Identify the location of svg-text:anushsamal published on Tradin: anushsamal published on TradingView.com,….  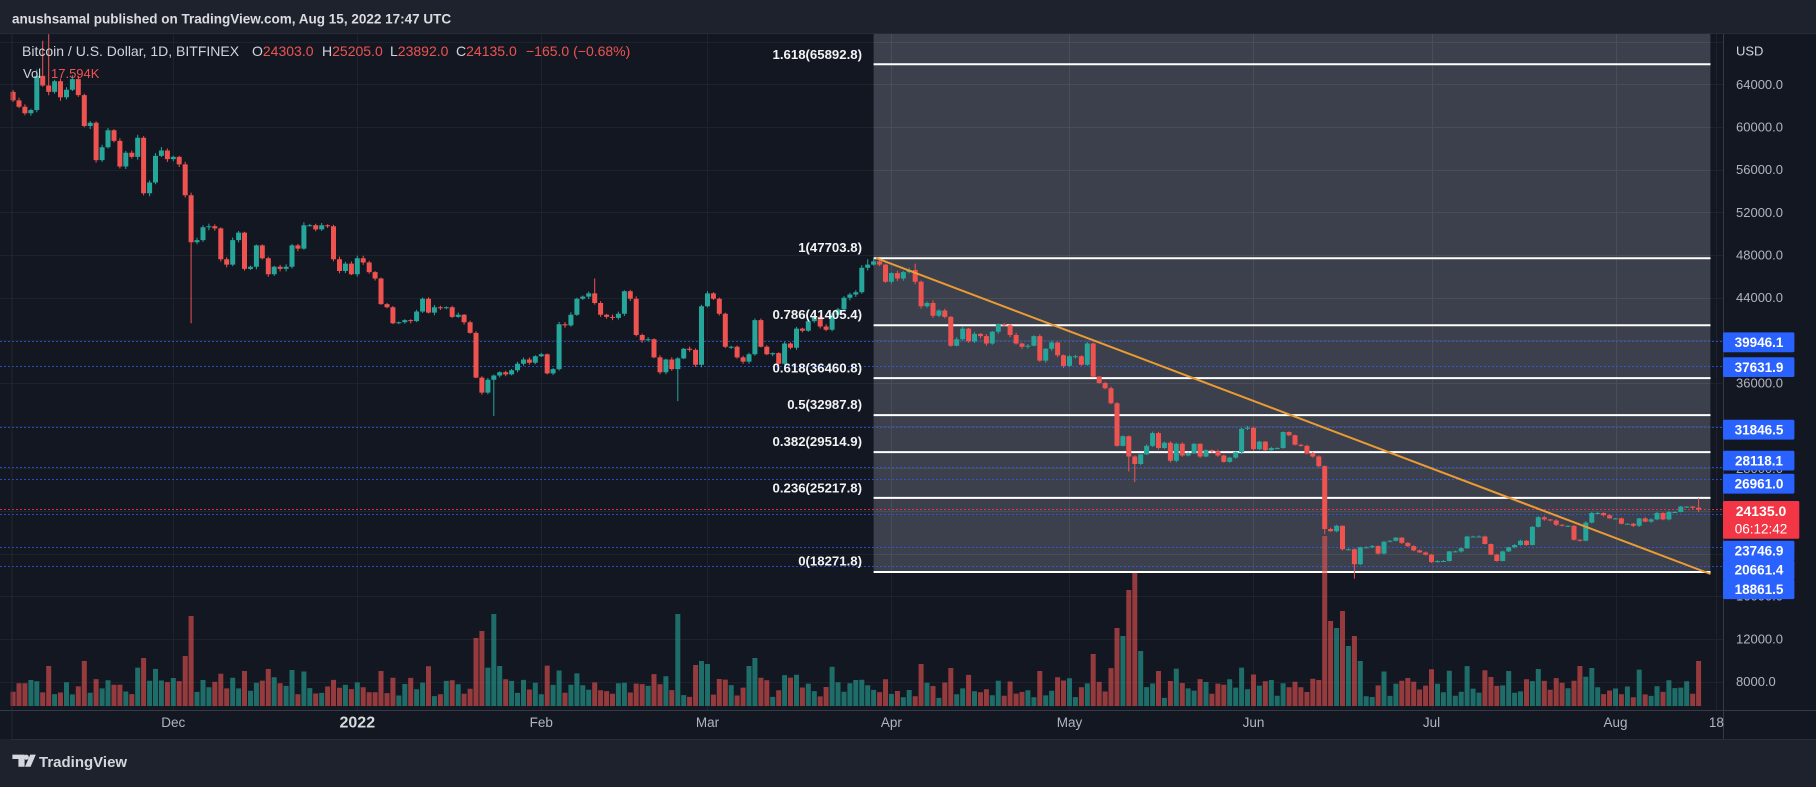
(231, 19).